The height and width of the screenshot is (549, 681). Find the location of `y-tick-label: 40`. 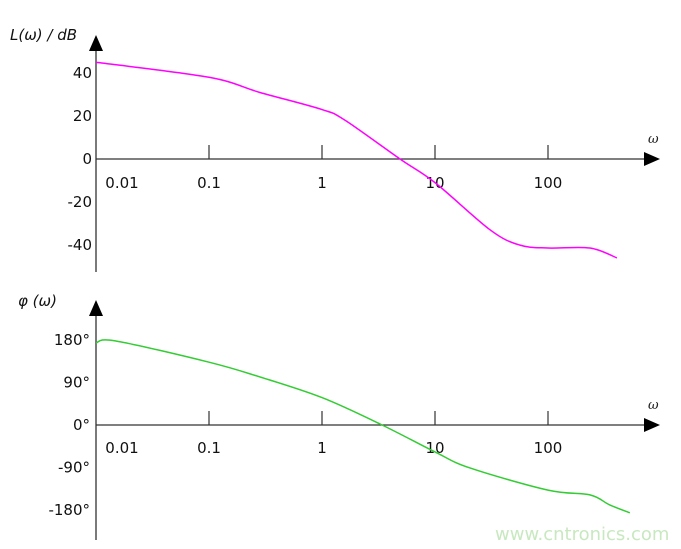

y-tick-label: 40 is located at coordinates (82, 73).